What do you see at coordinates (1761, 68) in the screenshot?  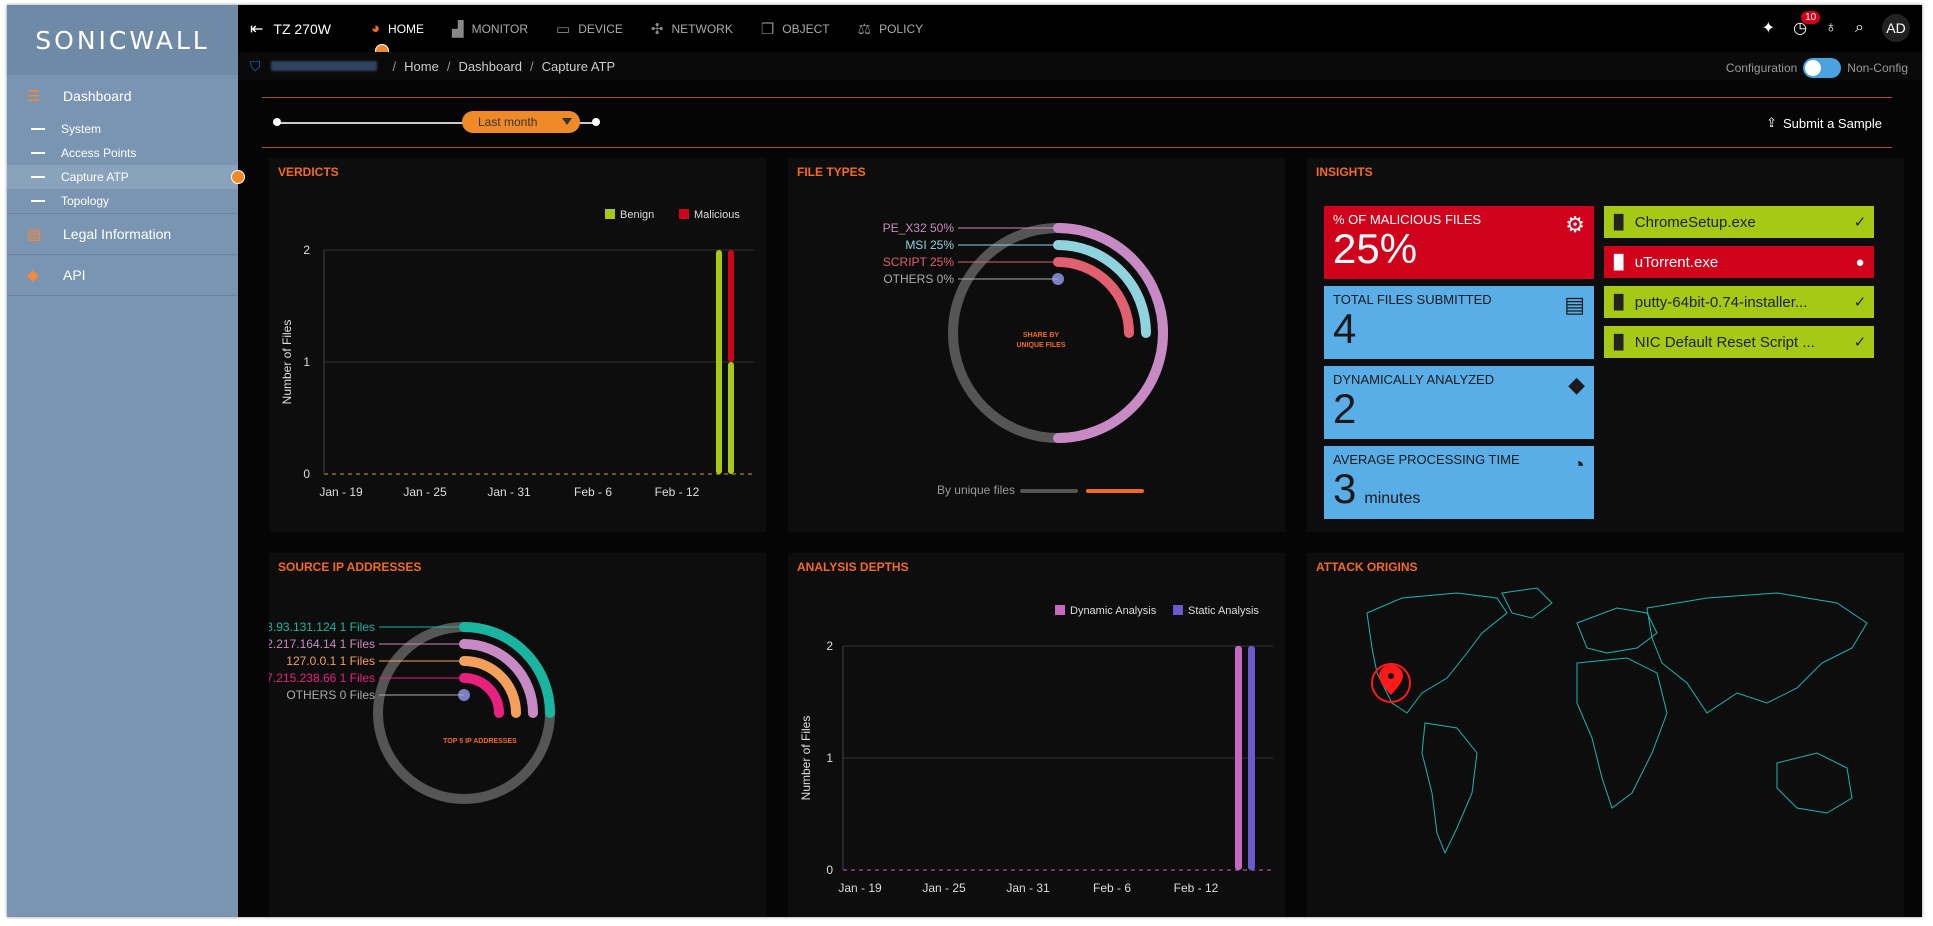 I see `toggle-left-label: Configuration` at bounding box center [1761, 68].